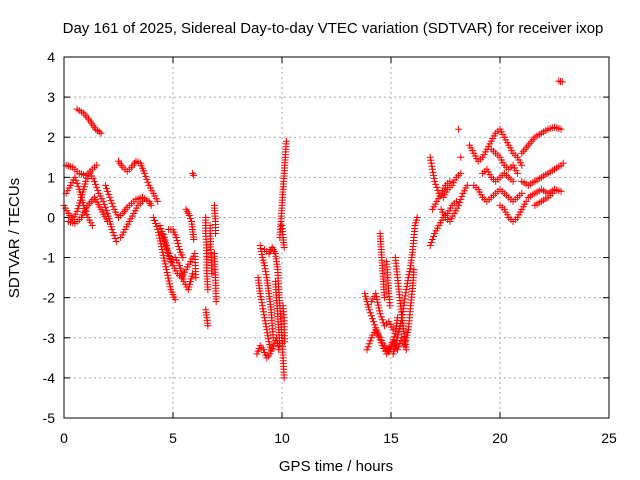 The width and height of the screenshot is (640, 480). What do you see at coordinates (336, 466) in the screenshot?
I see `x-axis-label: GPS time / hours` at bounding box center [336, 466].